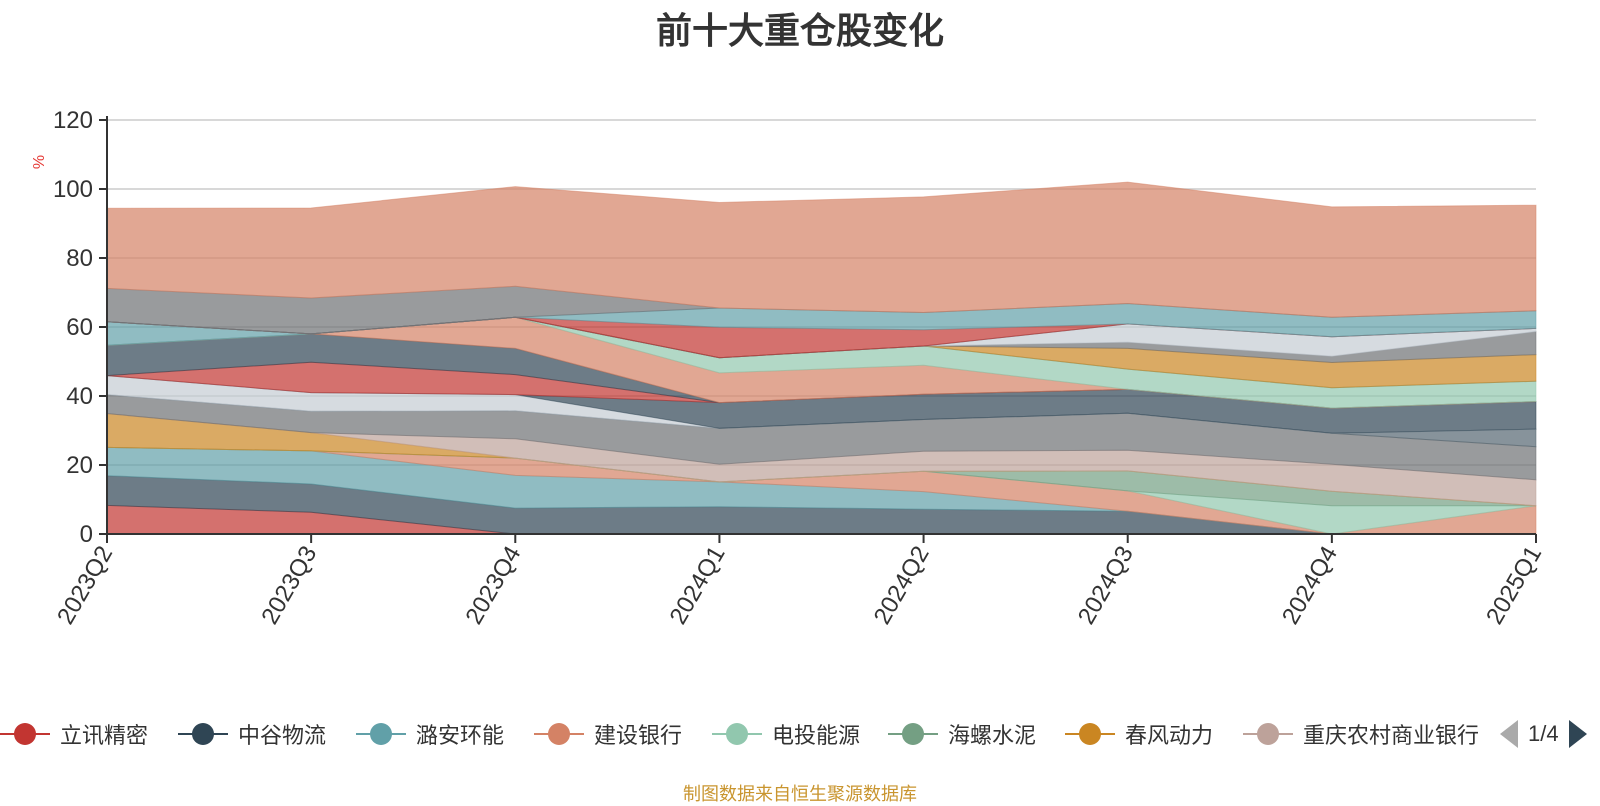 This screenshot has width=1600, height=806. I want to click on chart-title: 前十大重仓股变化, so click(799, 30).